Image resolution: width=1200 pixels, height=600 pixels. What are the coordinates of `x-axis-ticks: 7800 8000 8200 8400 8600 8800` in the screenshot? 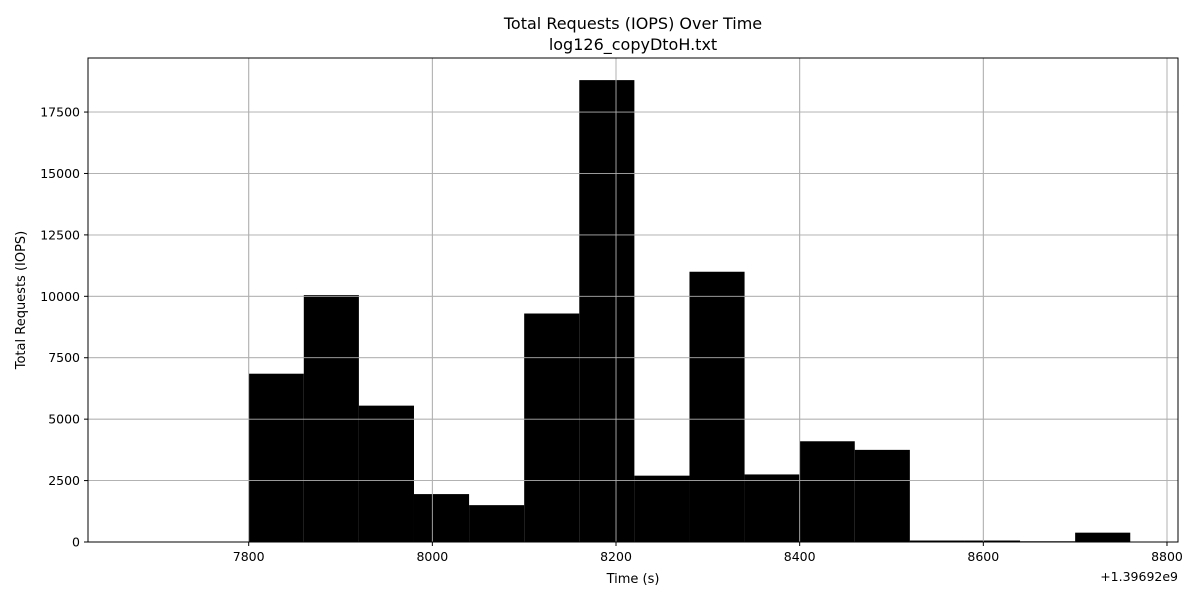 It's located at (708, 553).